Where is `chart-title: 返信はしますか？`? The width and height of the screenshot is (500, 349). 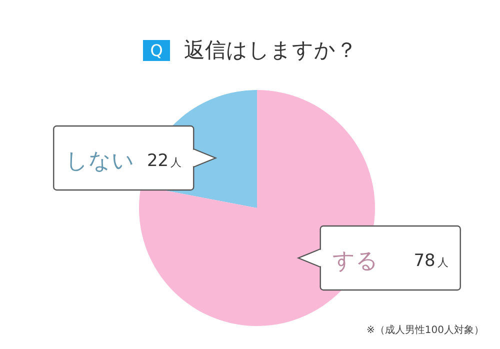
chart-title: 返信はしますか？ is located at coordinates (270, 50).